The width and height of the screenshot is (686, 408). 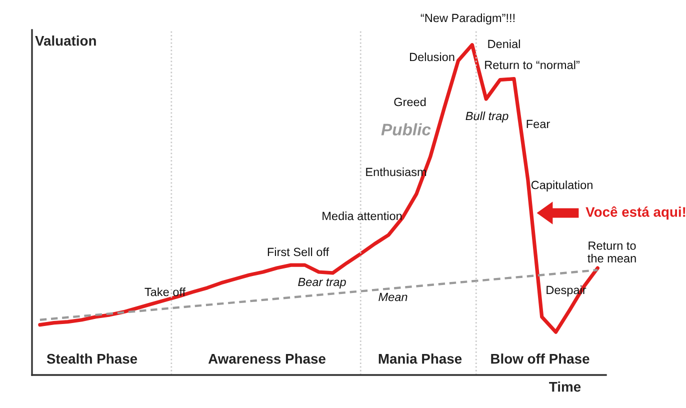 What do you see at coordinates (362, 215) in the screenshot?
I see `annotation: Media attention` at bounding box center [362, 215].